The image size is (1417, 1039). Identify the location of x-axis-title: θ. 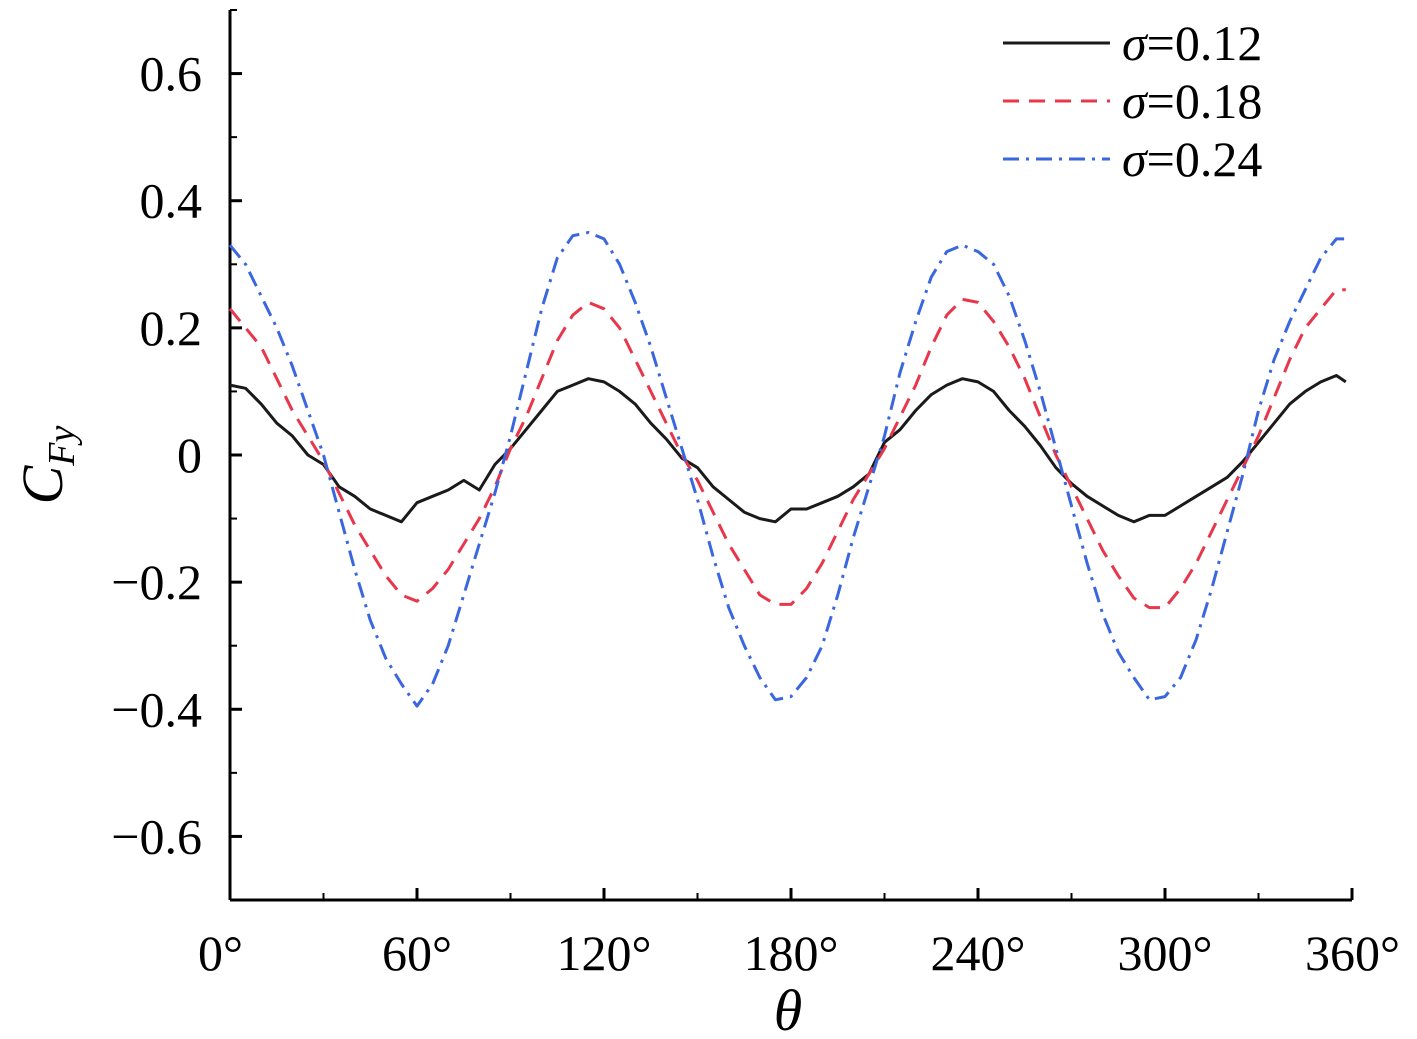
(788, 1008).